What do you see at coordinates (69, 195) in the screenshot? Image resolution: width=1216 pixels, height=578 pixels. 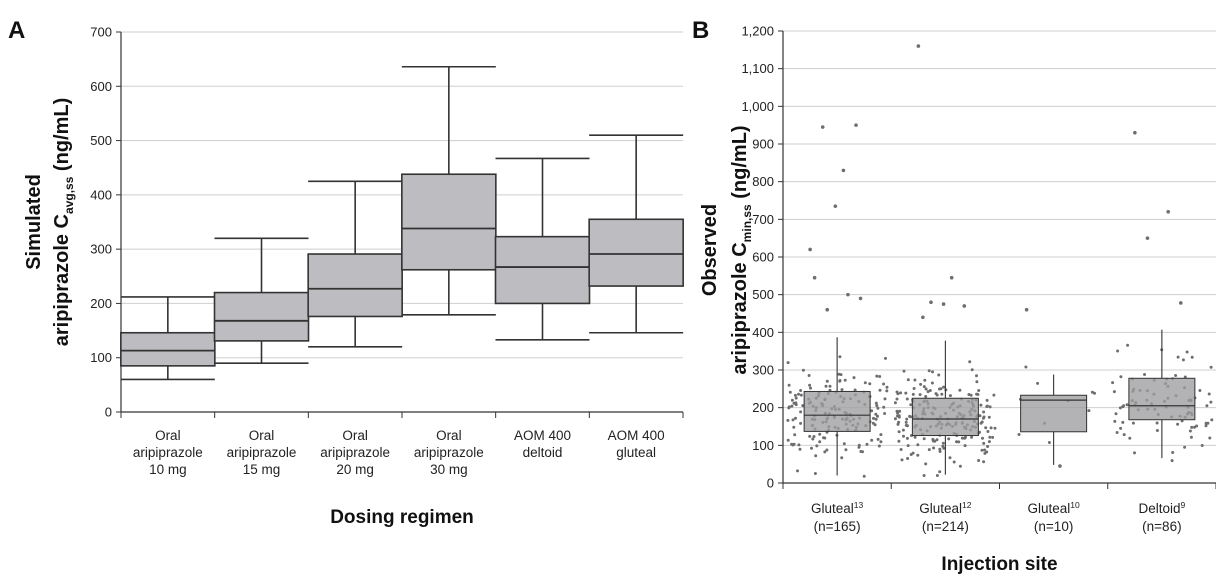 I see `y-axis-title-subscript: avg,ss` at bounding box center [69, 195].